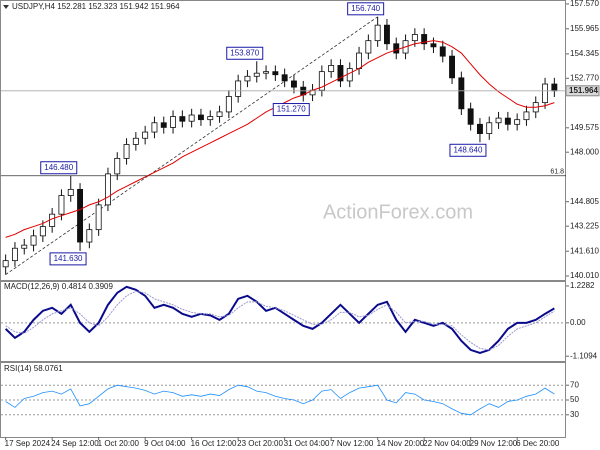 This screenshot has width=600, height=450. I want to click on level-label: 61.8, so click(557, 172).